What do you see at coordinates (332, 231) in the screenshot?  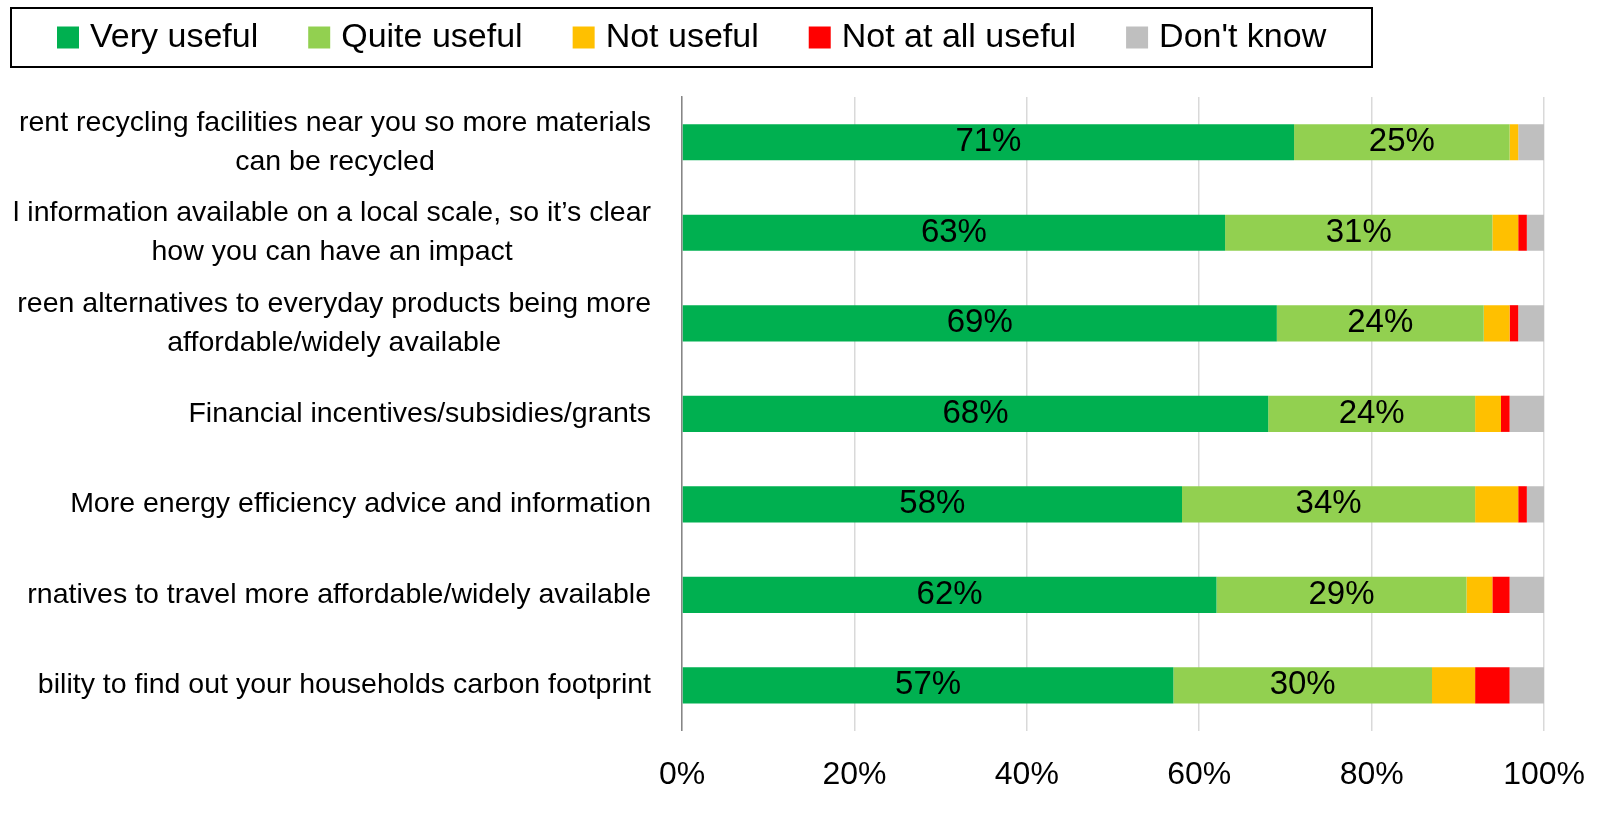 I see `y-tick-label: l information available on a local scale, so it’s clear how you can have an impact` at bounding box center [332, 231].